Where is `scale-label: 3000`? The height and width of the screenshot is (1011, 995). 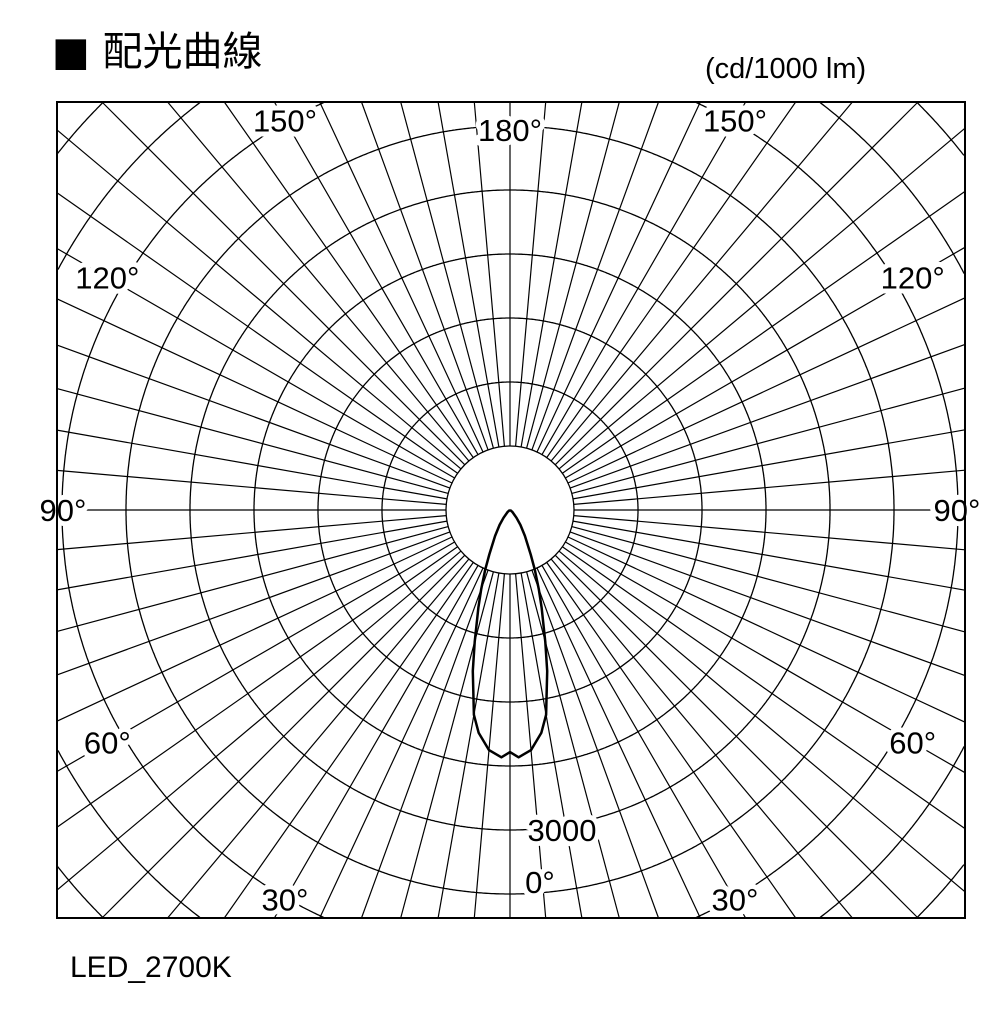 scale-label: 3000 is located at coordinates (562, 830).